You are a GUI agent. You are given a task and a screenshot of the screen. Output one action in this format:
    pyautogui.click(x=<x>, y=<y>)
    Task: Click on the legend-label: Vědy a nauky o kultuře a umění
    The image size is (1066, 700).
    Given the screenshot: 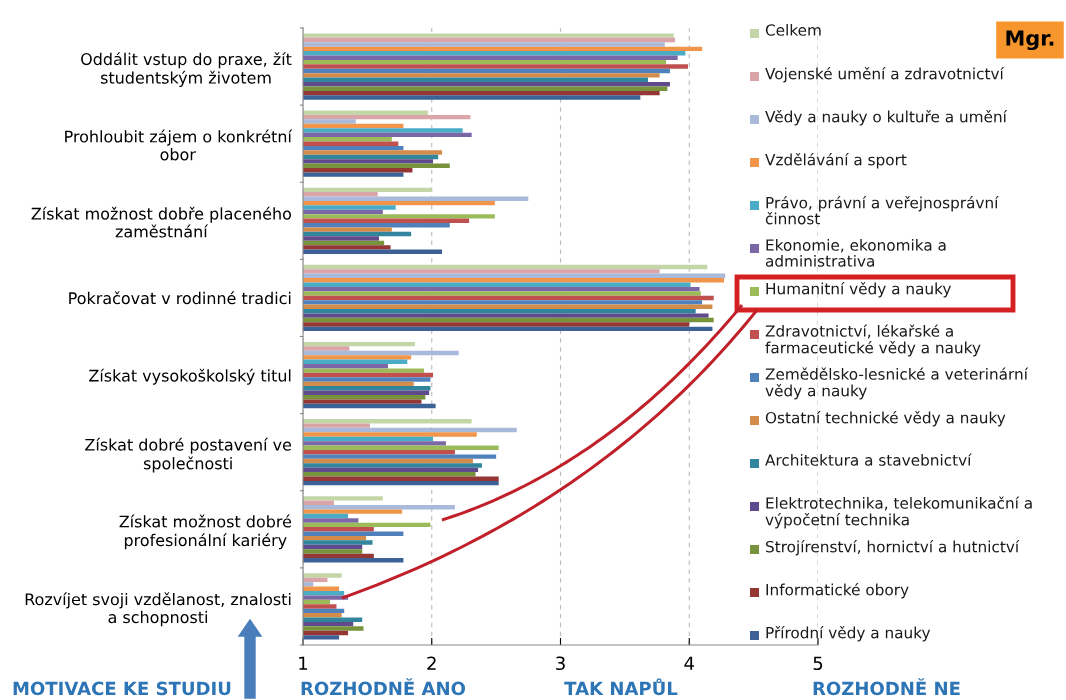 What is the action you would take?
    pyautogui.click(x=886, y=118)
    